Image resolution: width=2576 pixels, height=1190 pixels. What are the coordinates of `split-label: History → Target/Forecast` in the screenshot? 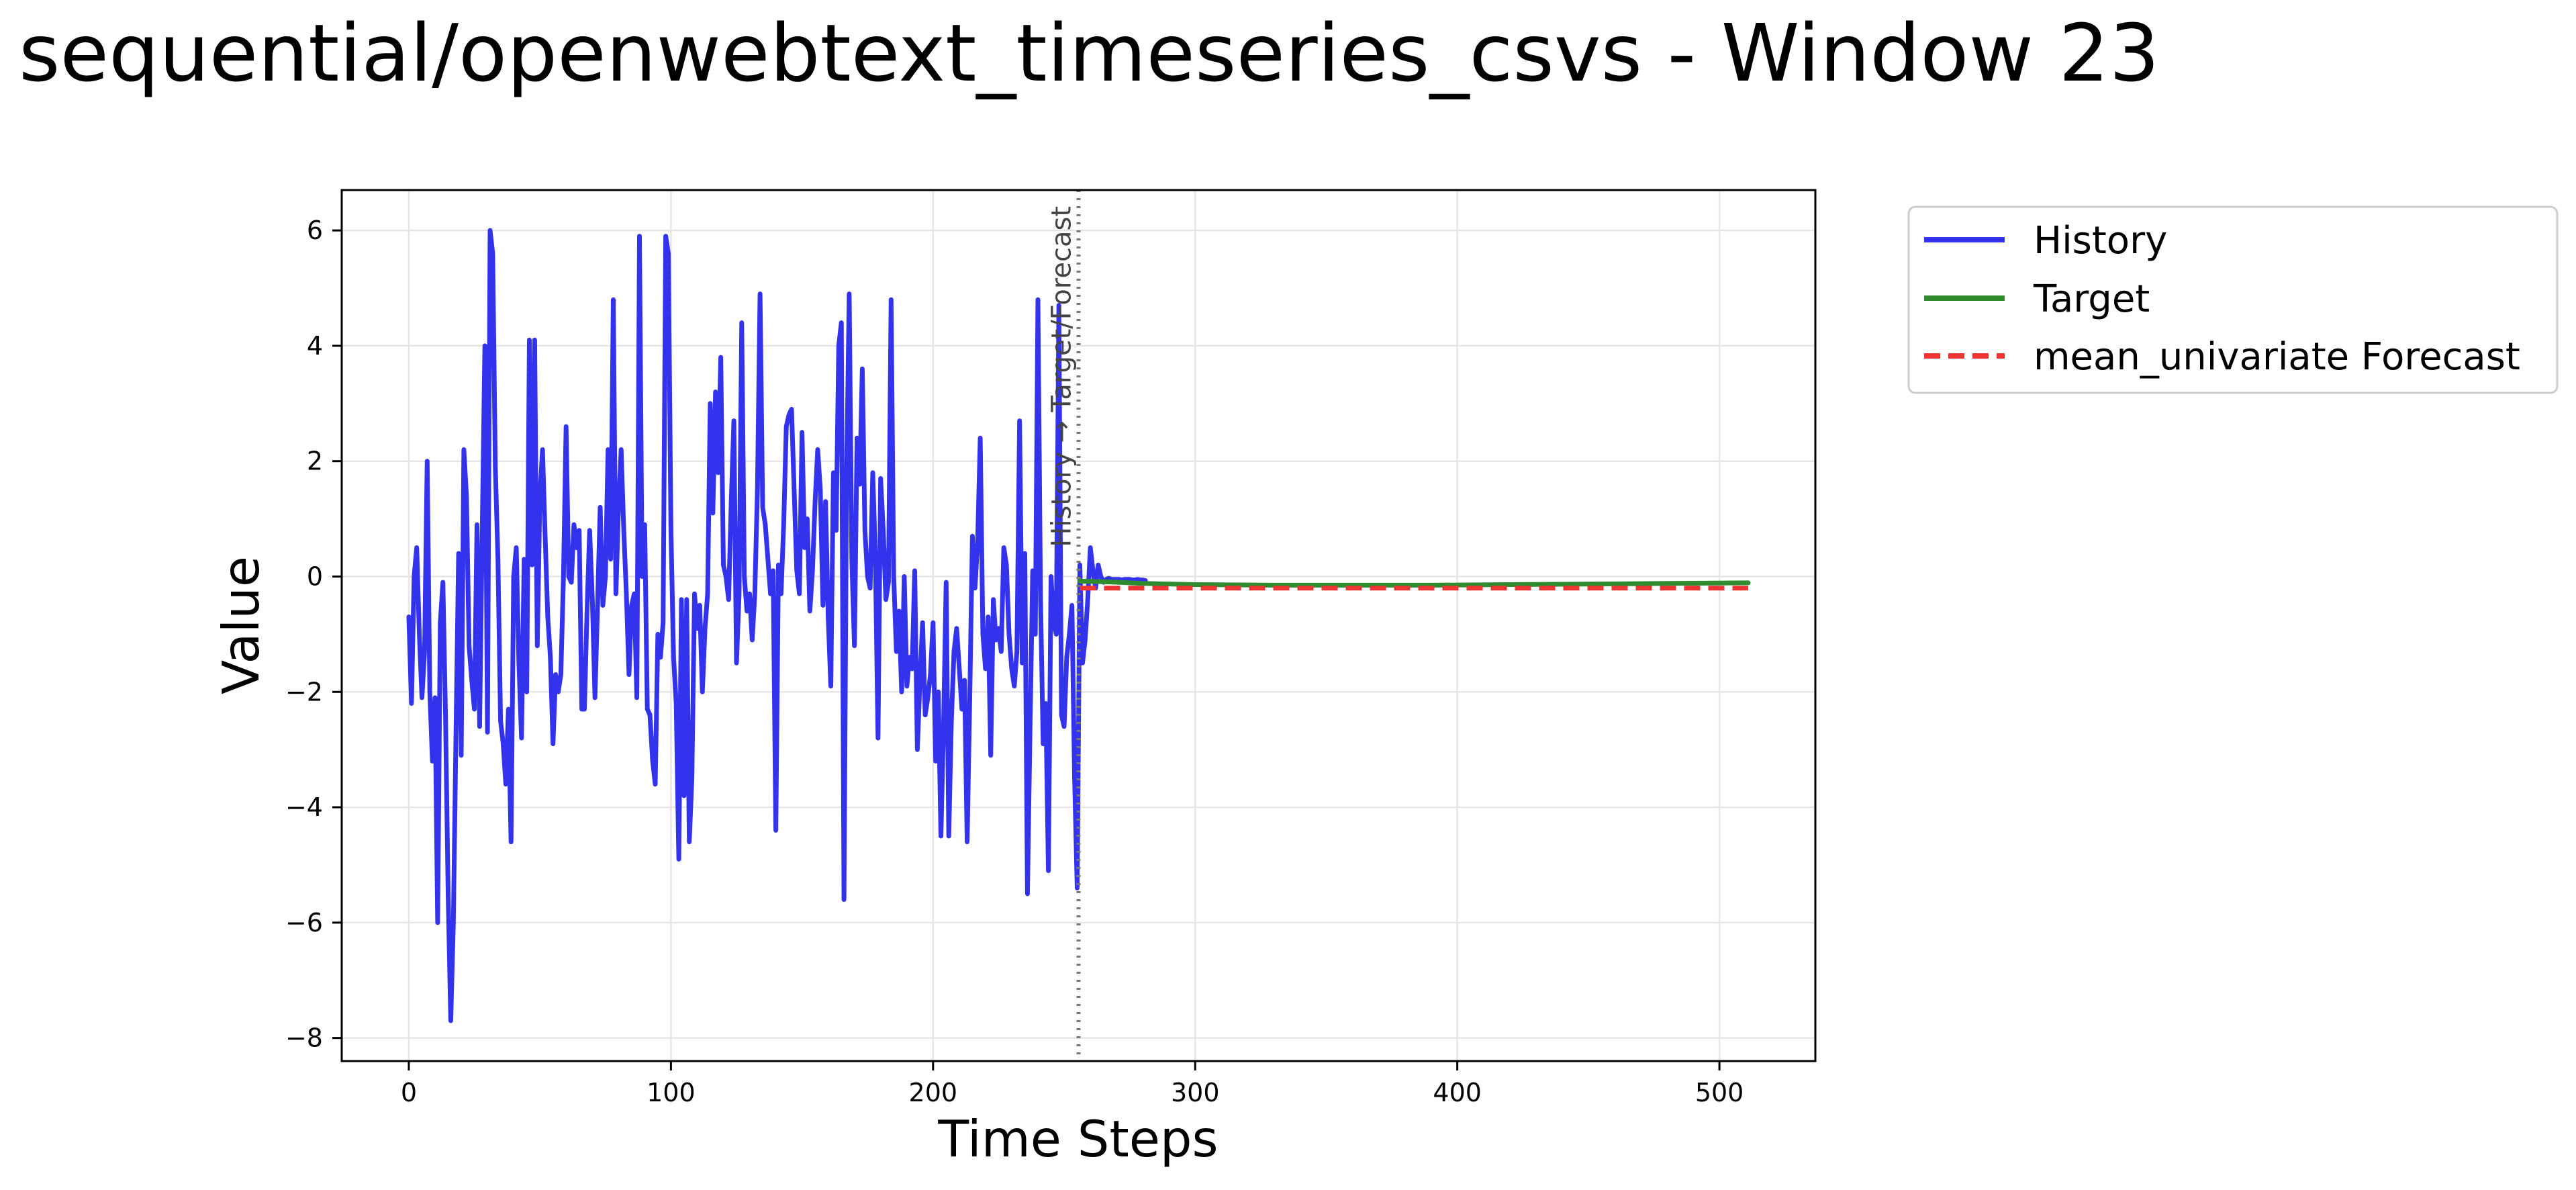 It's located at (1062, 376).